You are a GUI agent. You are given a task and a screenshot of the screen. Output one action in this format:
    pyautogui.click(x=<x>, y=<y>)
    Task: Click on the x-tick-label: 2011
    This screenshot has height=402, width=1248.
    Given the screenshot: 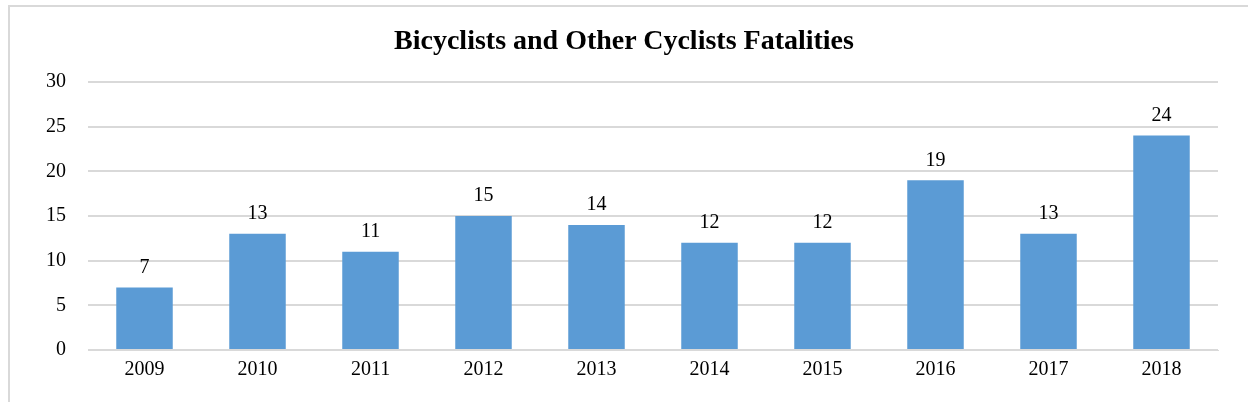 What is the action you would take?
    pyautogui.click(x=370, y=368)
    